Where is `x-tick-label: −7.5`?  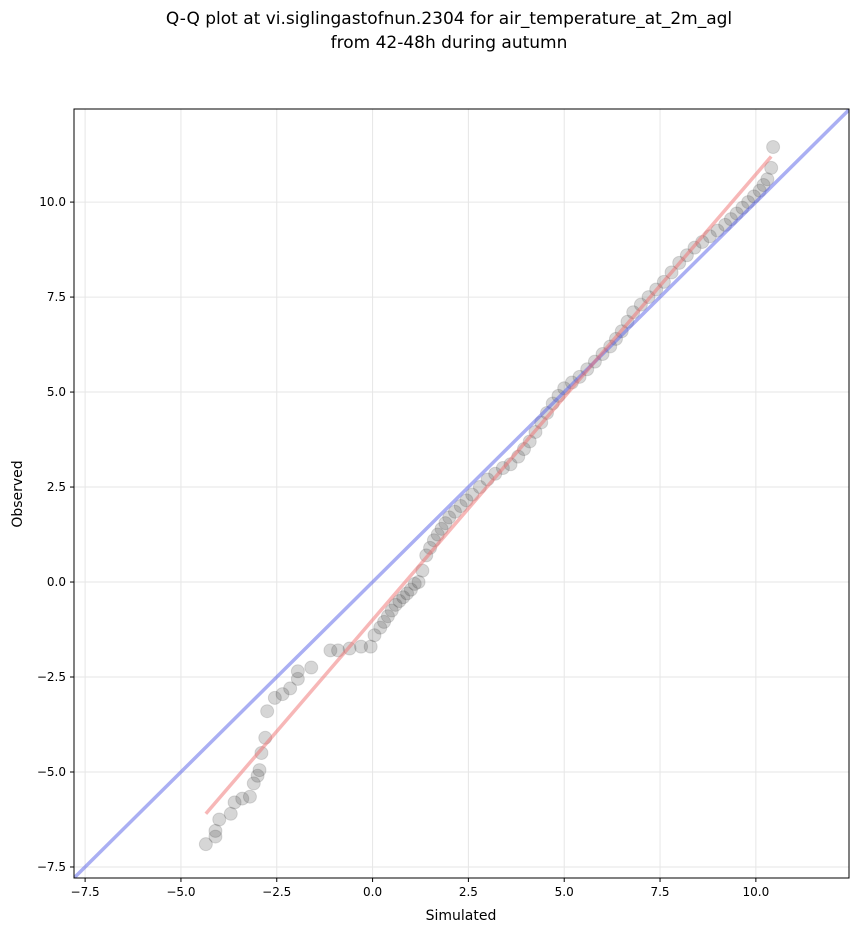
x-tick-label: −7.5 is located at coordinates (85, 892).